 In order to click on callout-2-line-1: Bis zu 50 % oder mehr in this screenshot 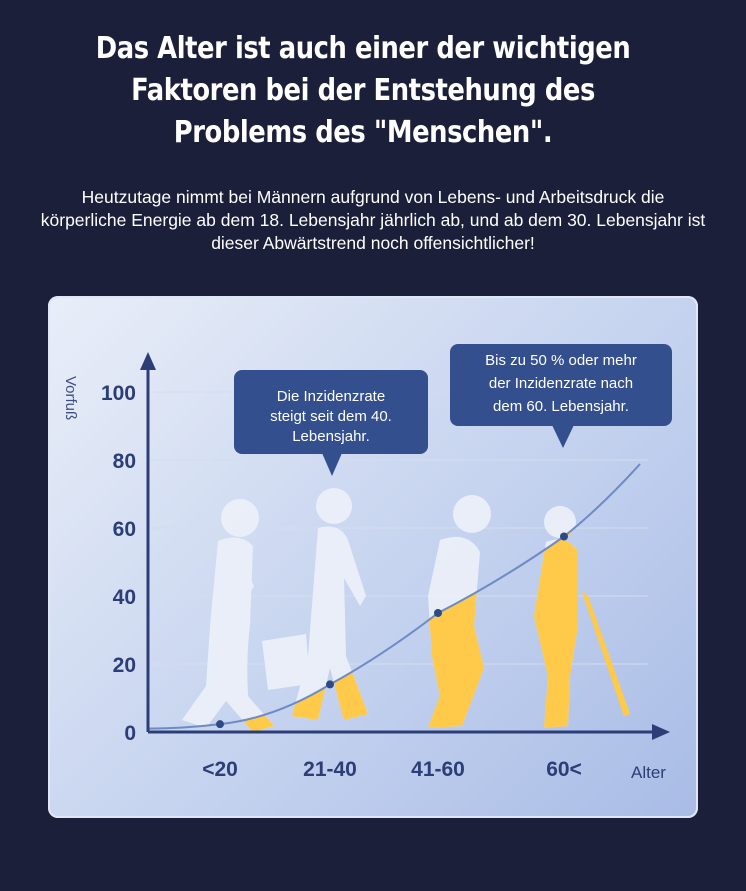, I will do `click(561, 360)`.